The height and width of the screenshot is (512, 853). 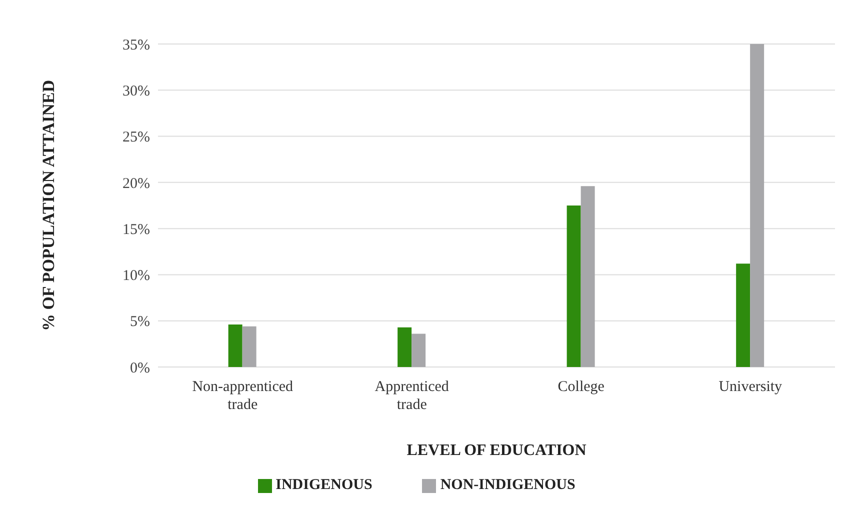 I want to click on y-tick-label: 10%, so click(x=136, y=276).